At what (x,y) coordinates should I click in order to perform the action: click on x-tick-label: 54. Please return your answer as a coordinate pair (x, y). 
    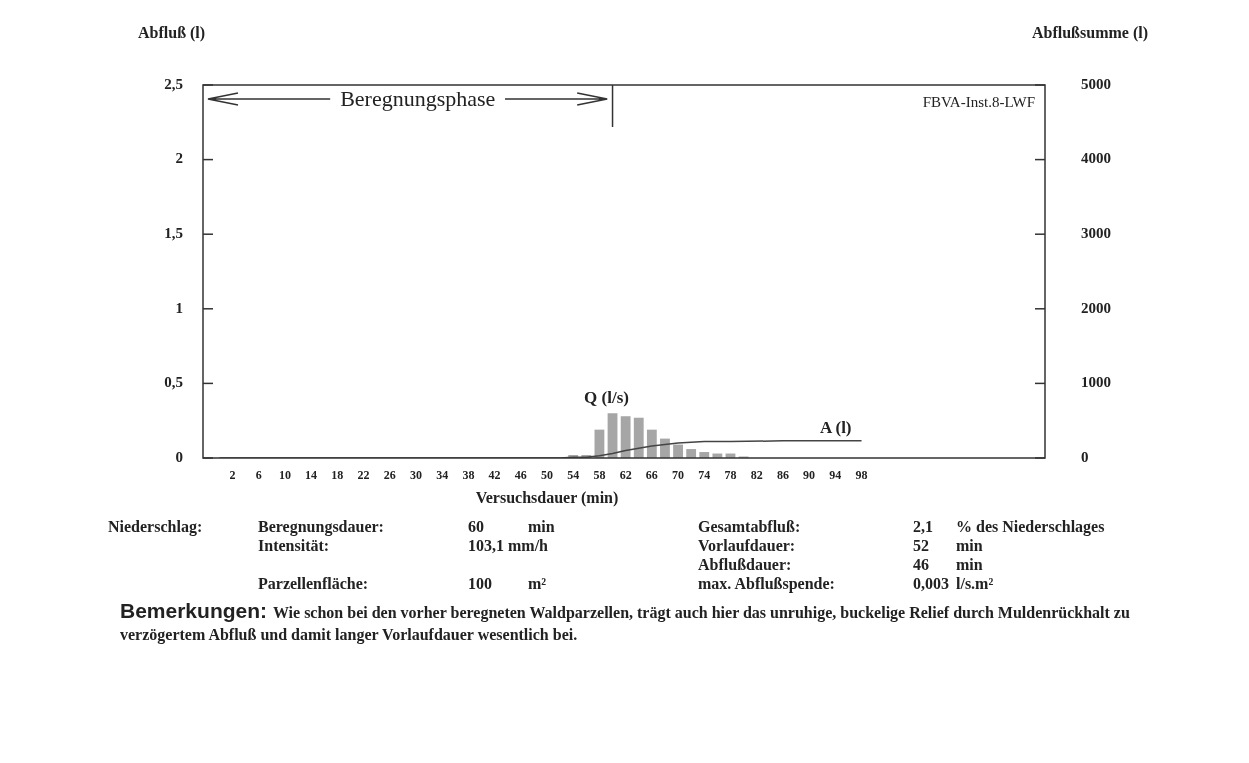
    Looking at the image, I should click on (573, 475).